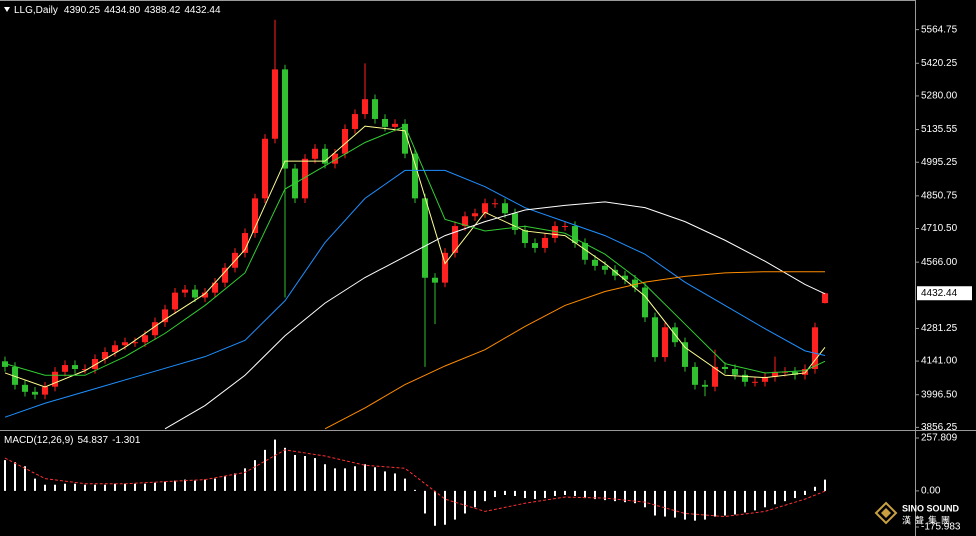 Image resolution: width=976 pixels, height=536 pixels. Describe the element at coordinates (939, 228) in the screenshot. I see `y-tick-label: 4710.50` at that location.